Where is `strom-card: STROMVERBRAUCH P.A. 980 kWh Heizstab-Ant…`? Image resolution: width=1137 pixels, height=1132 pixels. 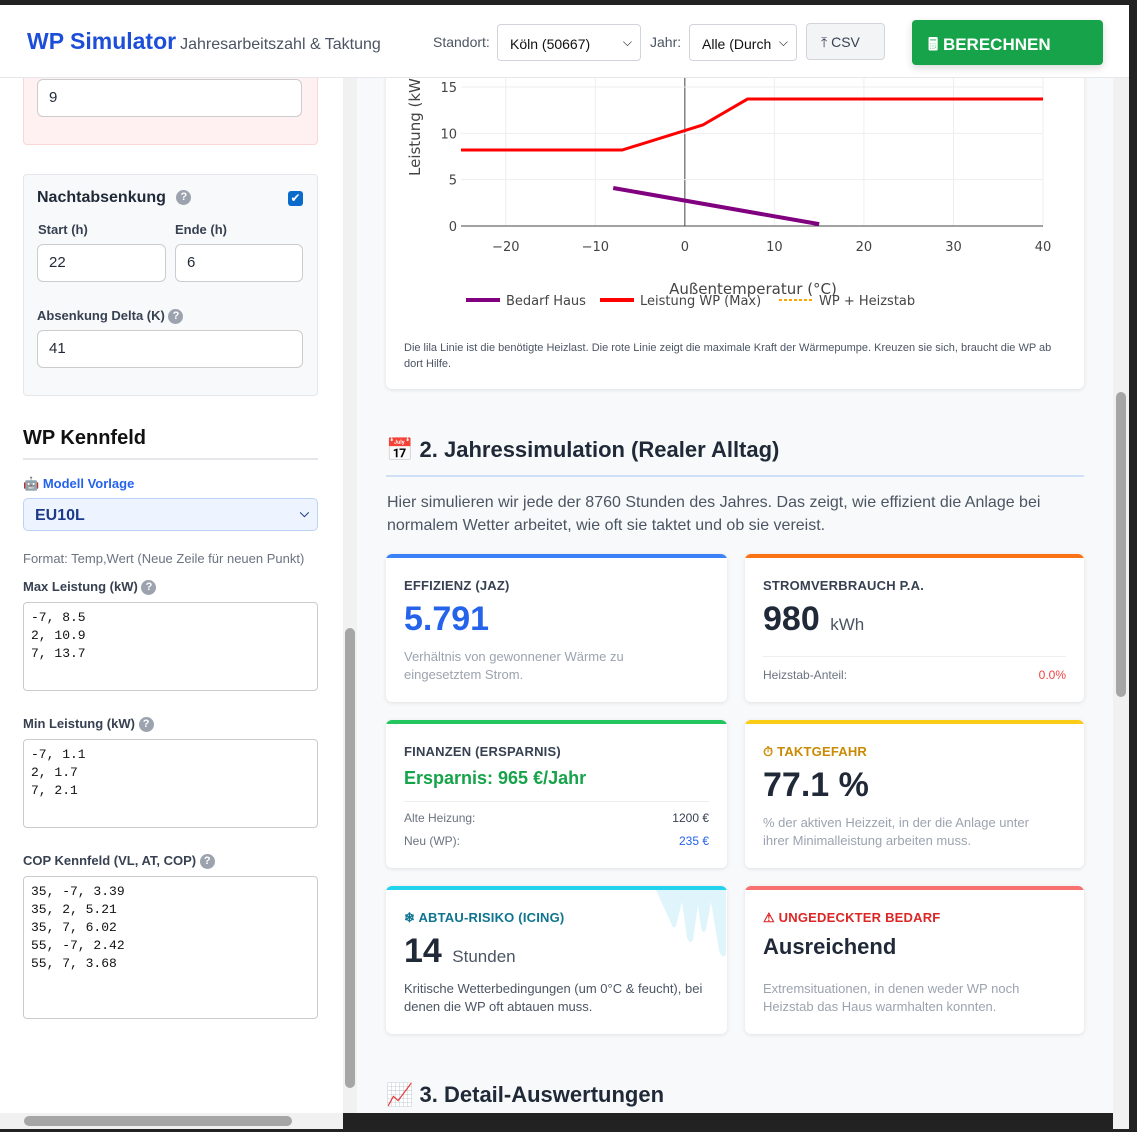 strom-card: STROMVERBRAUCH P.A. 980 kWh Heizstab-Ant… is located at coordinates (914, 628).